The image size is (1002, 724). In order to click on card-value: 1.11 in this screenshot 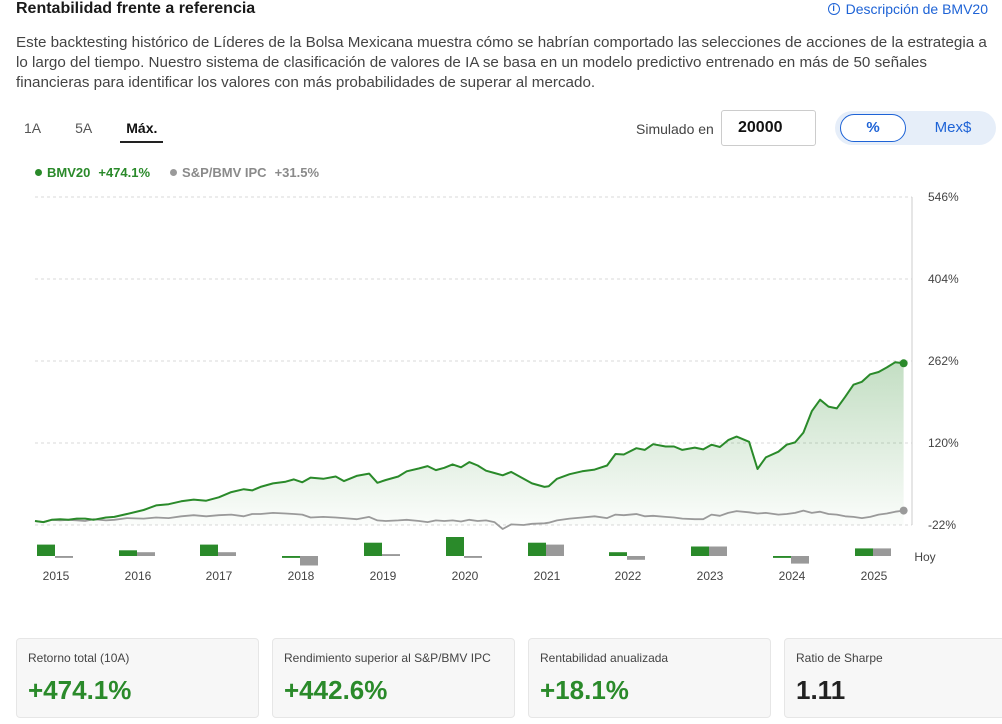, I will do `click(821, 690)`.